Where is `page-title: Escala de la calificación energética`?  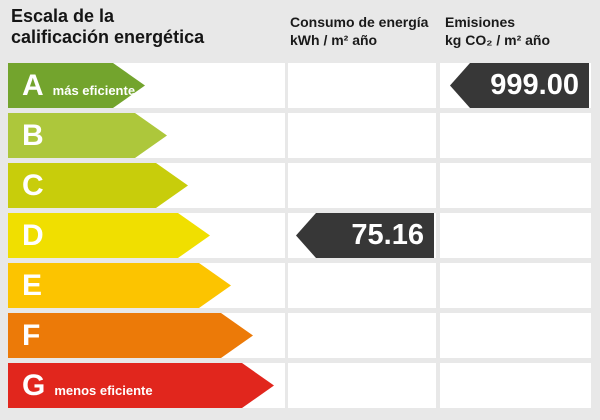 page-title: Escala de la calificación energética is located at coordinates (107, 27).